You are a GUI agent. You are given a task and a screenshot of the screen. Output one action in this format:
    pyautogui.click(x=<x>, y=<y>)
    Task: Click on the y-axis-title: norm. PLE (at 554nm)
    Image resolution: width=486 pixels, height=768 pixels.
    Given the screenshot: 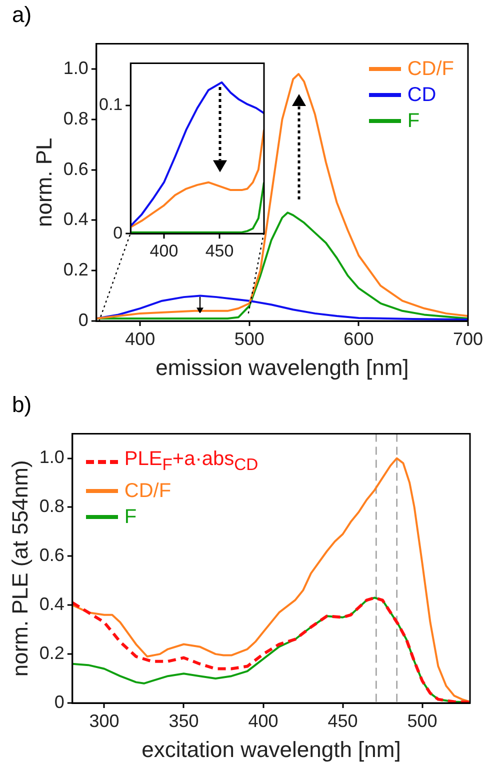 What is the action you would take?
    pyautogui.click(x=19, y=568)
    